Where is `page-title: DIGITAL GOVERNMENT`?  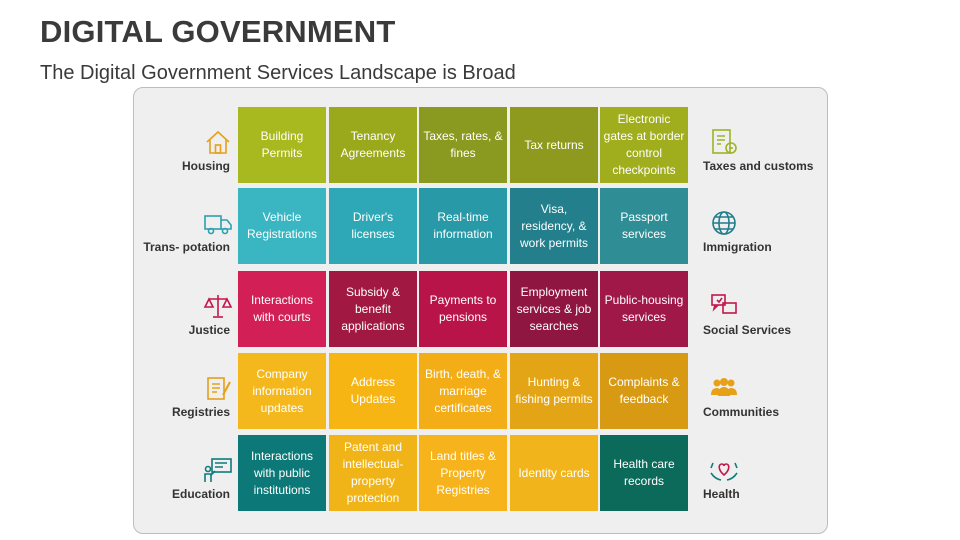
page-title: DIGITAL GOVERNMENT is located at coordinates (218, 31).